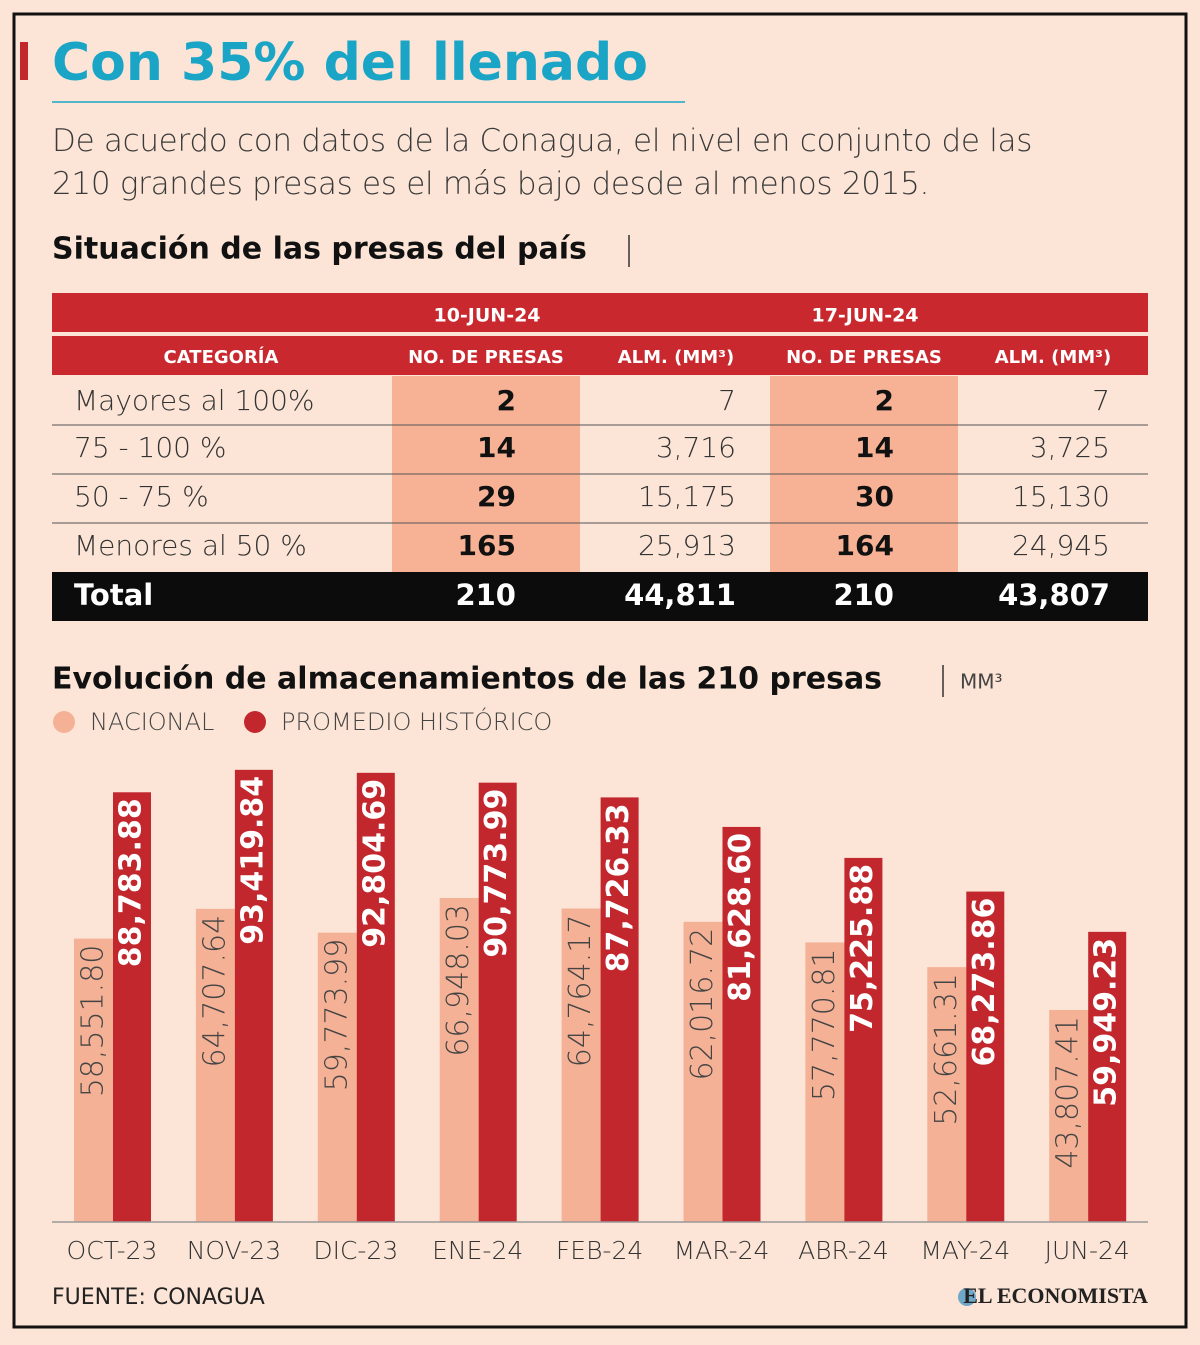 The height and width of the screenshot is (1345, 1200). Describe the element at coordinates (150, 447) in the screenshot. I see `row-label: 75 - 100 %` at that location.